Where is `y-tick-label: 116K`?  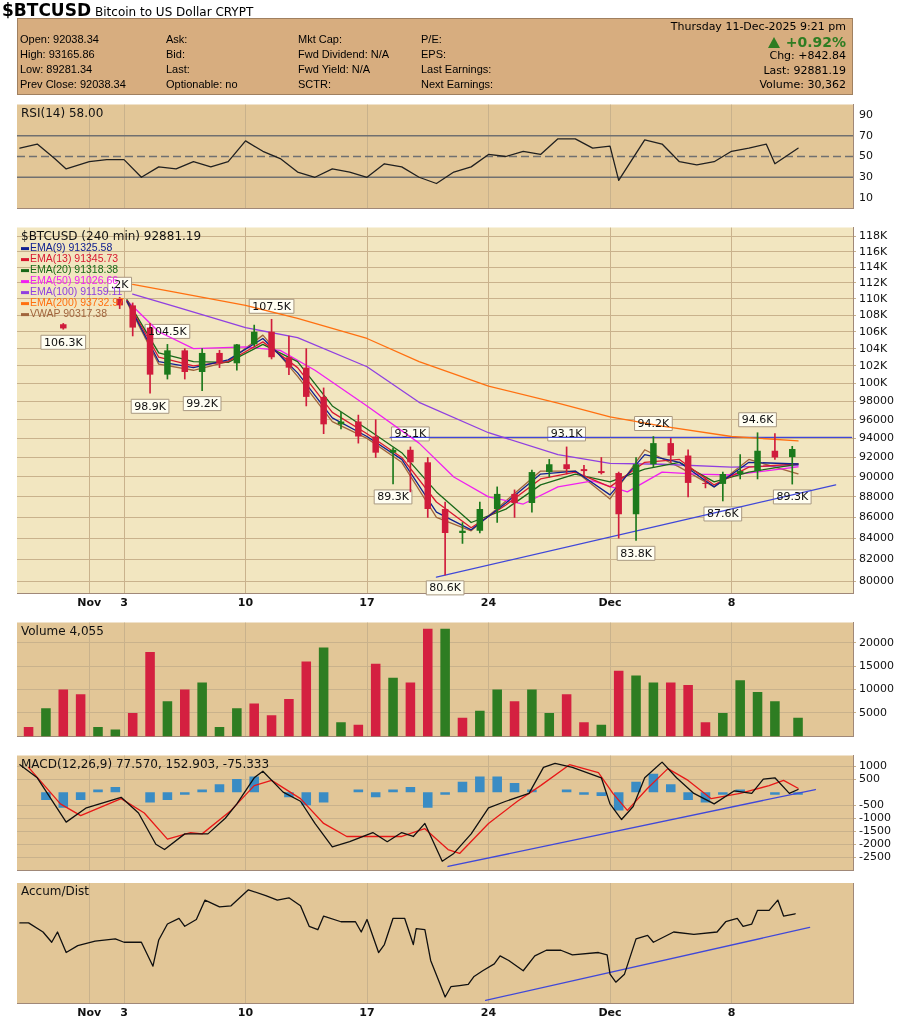 y-tick-label: 116K is located at coordinates (873, 251).